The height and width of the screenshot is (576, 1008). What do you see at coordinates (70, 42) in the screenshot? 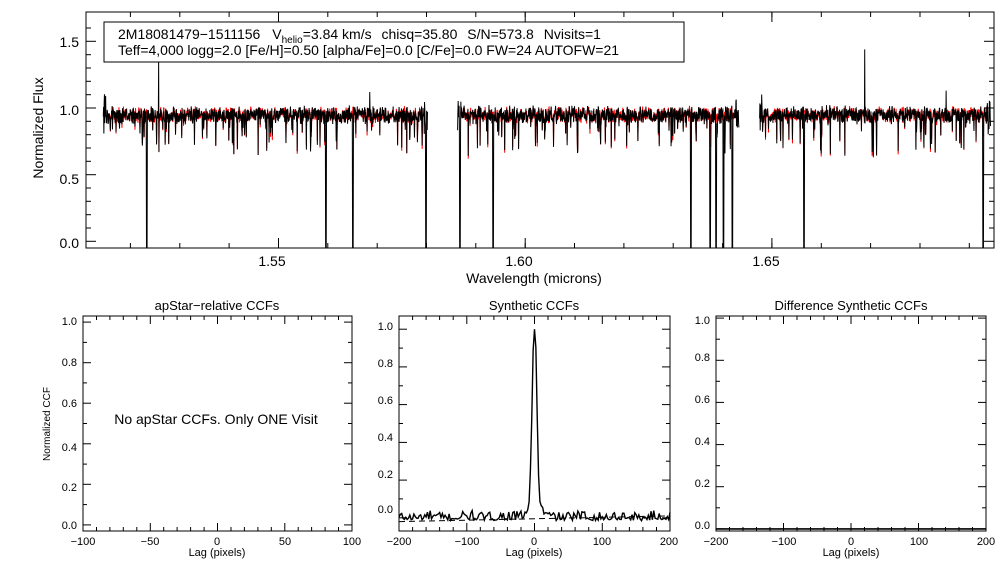
I see `spec-ytick-label: 1.5` at bounding box center [70, 42].